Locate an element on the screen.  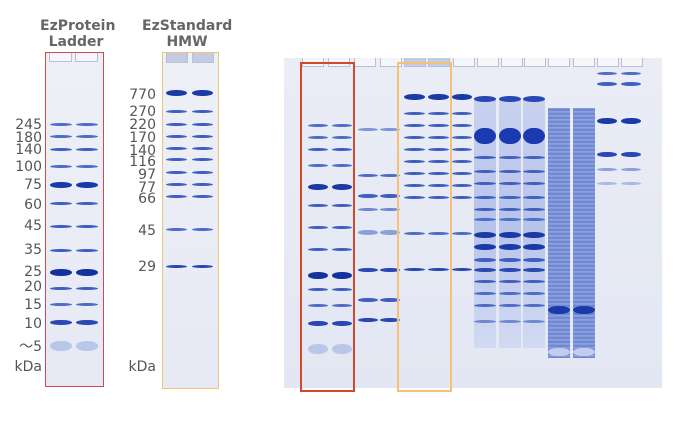
mw-label: 10 is located at coordinates (33, 324).